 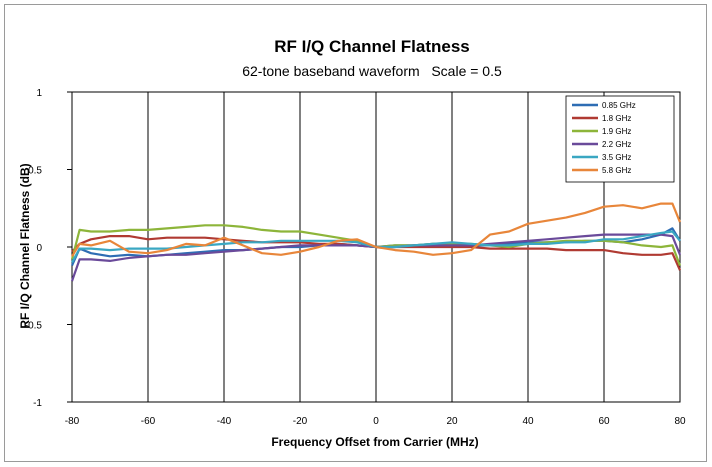 What do you see at coordinates (300, 421) in the screenshot?
I see `x-tick-label: -20` at bounding box center [300, 421].